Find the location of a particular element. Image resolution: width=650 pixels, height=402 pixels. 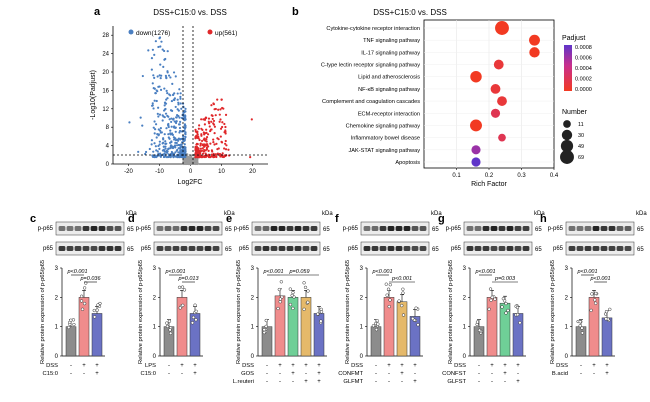

pvalue-label: p=0.003 is located at coordinates (505, 279).